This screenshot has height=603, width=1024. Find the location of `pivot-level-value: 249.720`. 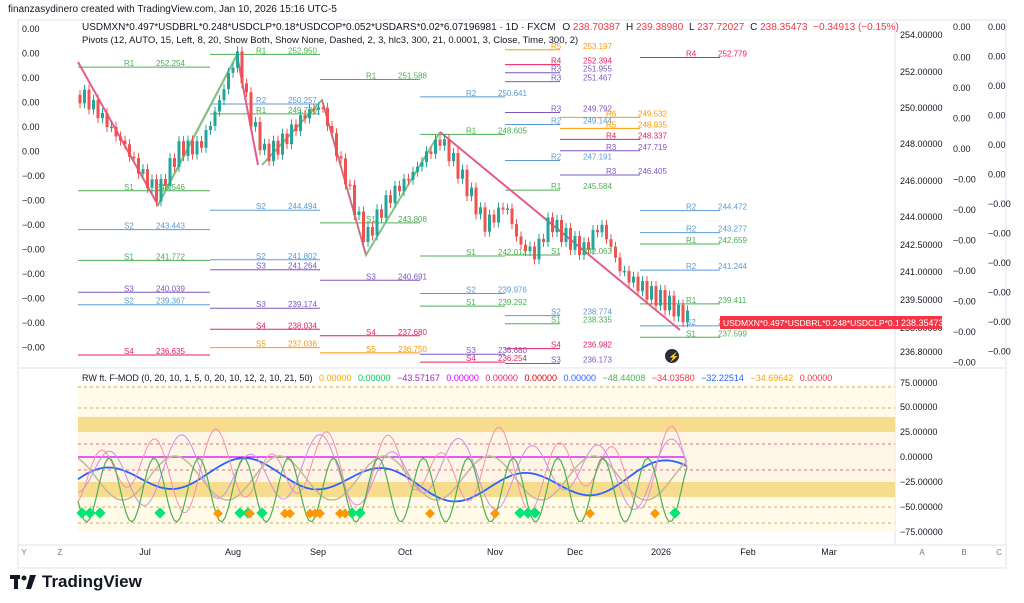

pivot-level-value: 249.720 is located at coordinates (302, 110).